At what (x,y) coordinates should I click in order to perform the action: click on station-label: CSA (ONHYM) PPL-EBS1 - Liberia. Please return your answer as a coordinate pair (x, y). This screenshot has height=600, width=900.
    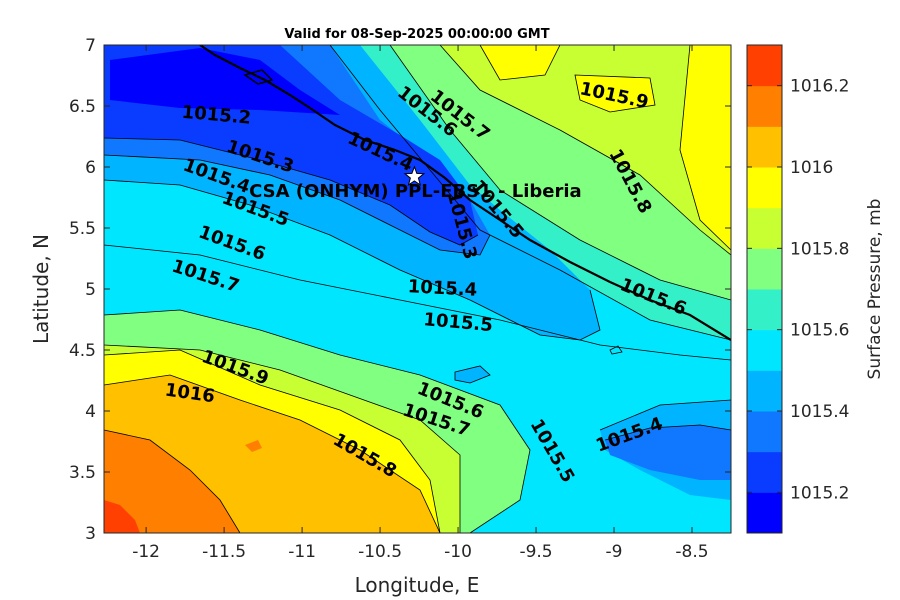
    Looking at the image, I should click on (415, 191).